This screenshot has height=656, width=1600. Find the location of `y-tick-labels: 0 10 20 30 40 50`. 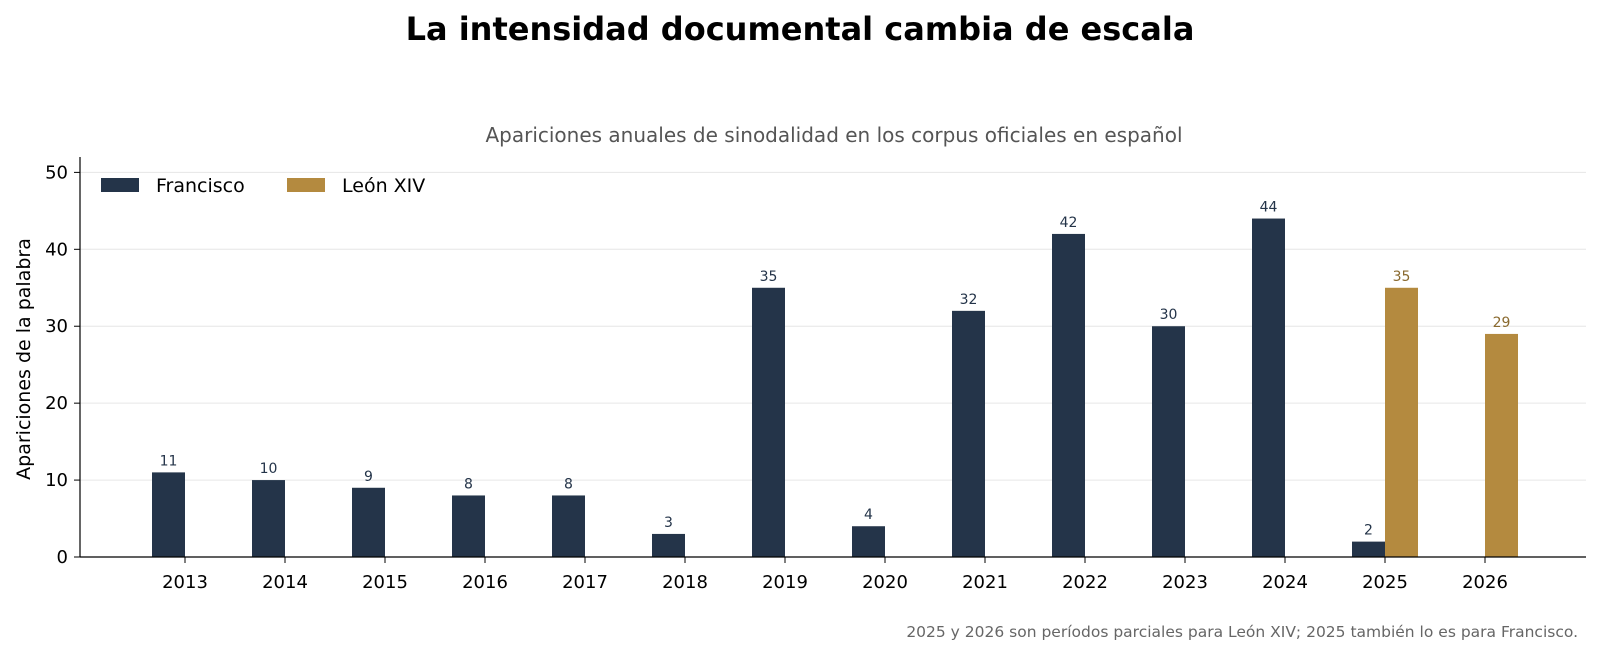

y-tick-labels: 0 10 20 30 40 50 is located at coordinates (62, 365).